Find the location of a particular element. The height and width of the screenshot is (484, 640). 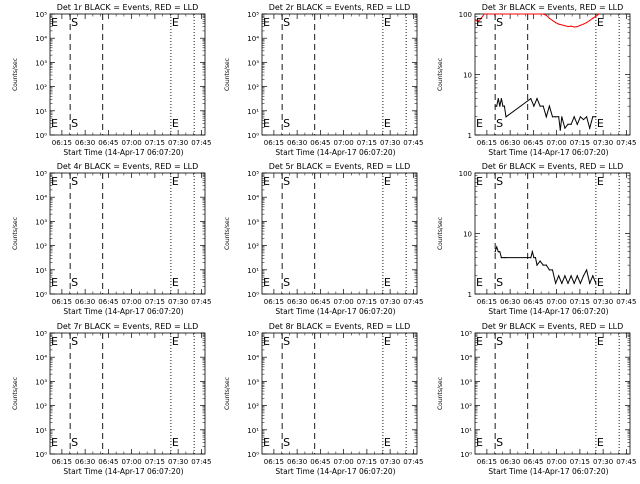

chart-title: Det 6r BLACK = Events, RED = LLD is located at coordinates (553, 166).